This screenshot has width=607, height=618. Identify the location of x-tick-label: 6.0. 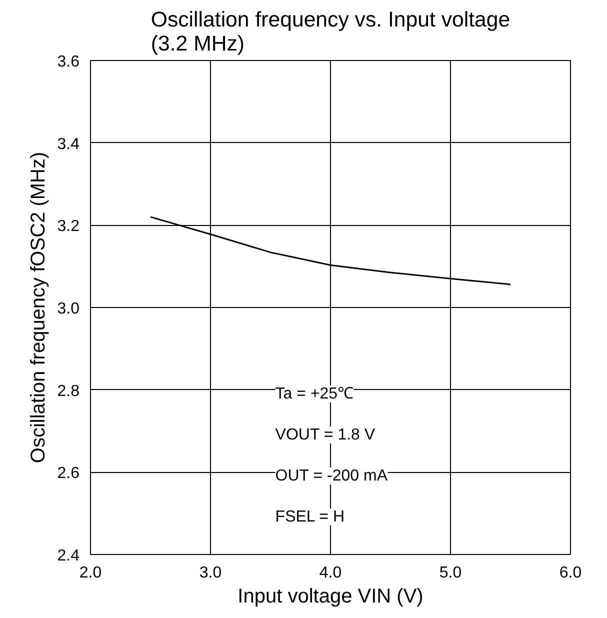
(570, 573).